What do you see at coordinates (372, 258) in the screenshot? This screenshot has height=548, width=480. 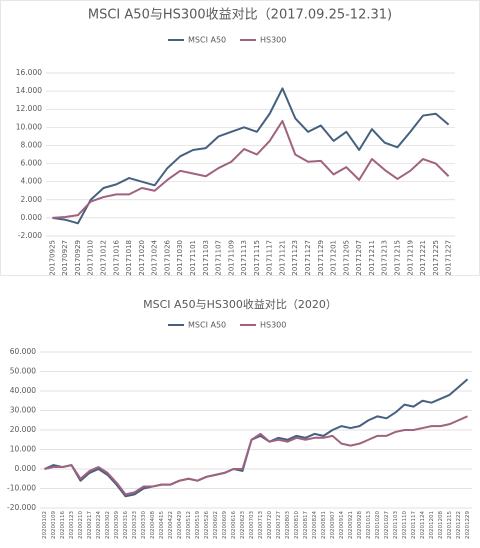 I see `x-tick-label: 20171211` at bounding box center [372, 258].